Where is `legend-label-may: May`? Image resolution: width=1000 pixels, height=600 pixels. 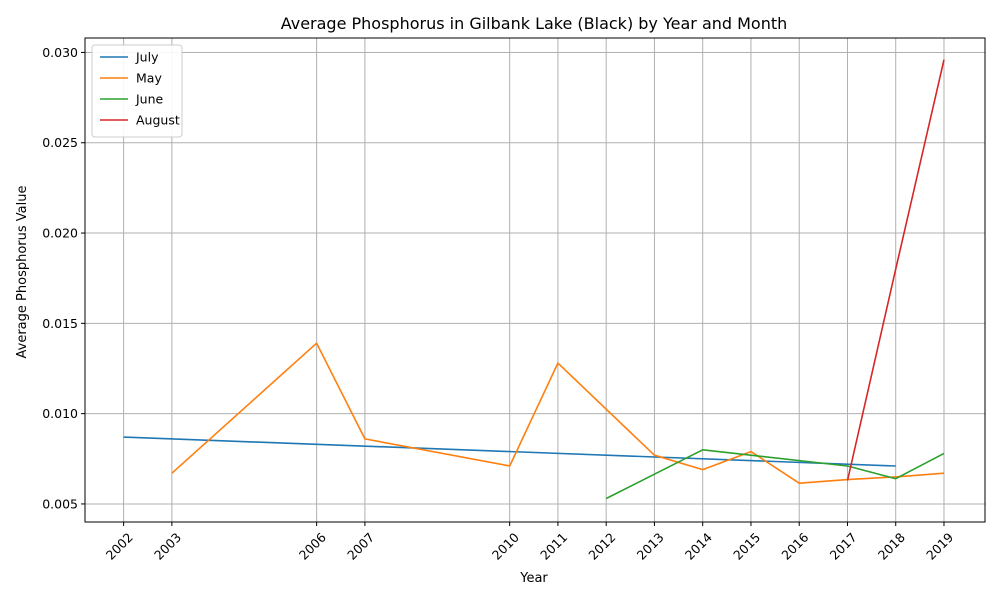 legend-label-may: May is located at coordinates (149, 78).